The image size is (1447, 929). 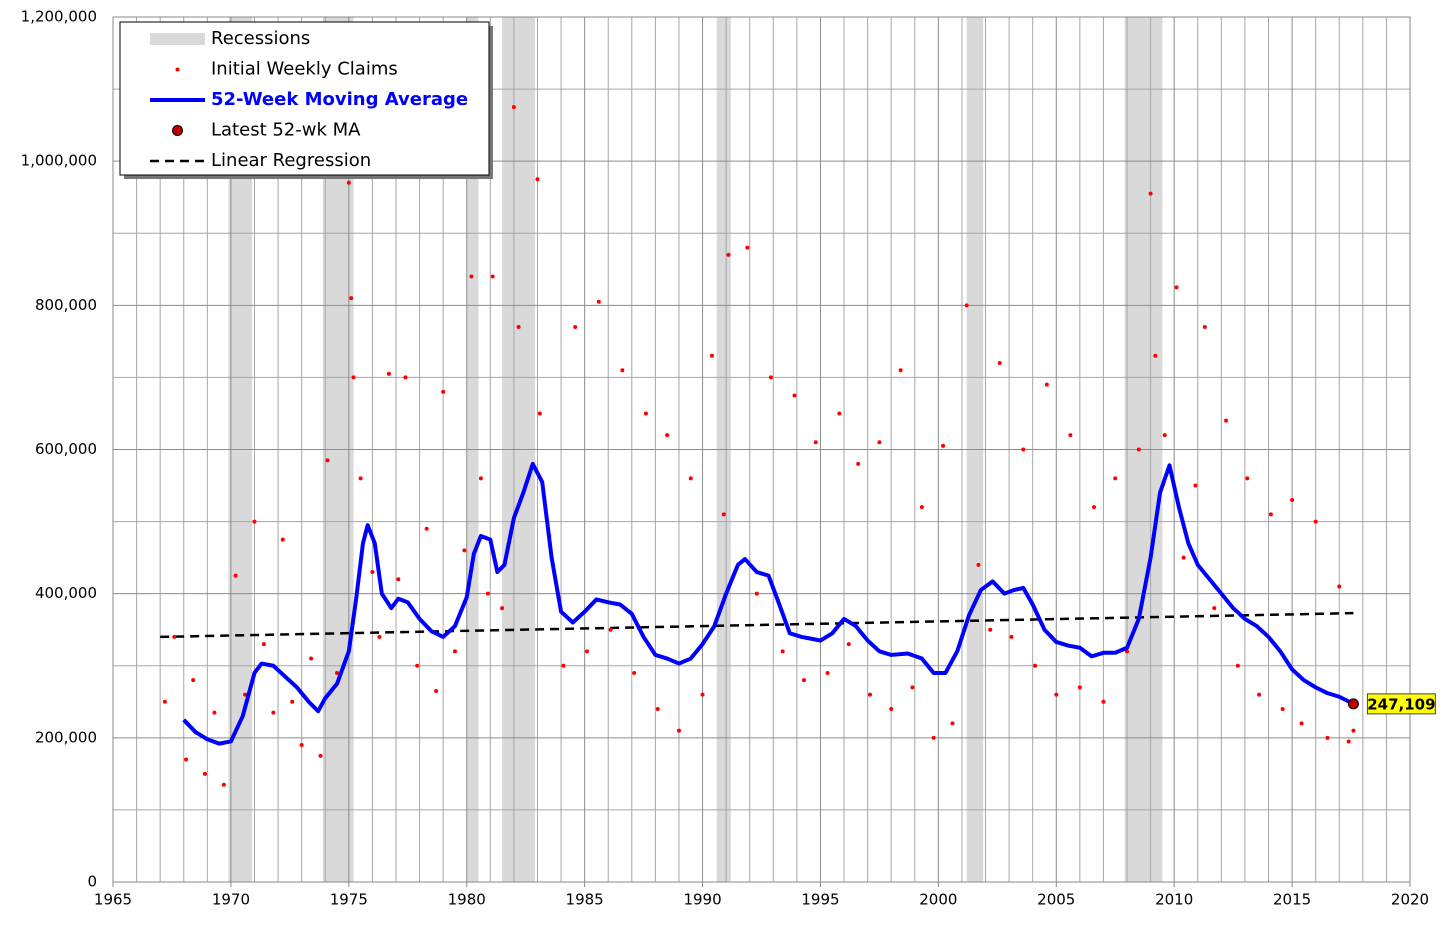 I want to click on regression-line, so click(x=757, y=625).